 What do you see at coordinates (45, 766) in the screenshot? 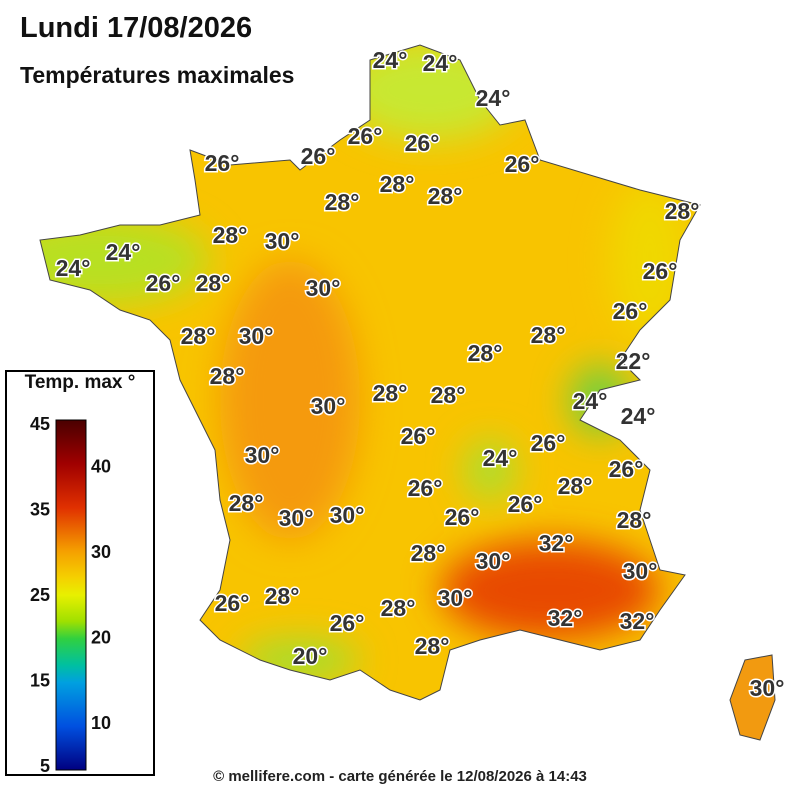
I see `legend-tick: 5` at bounding box center [45, 766].